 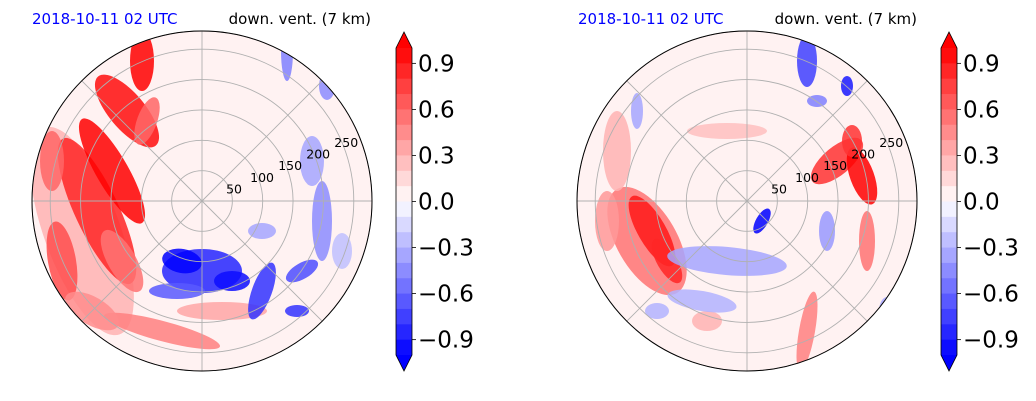 What do you see at coordinates (300, 19) in the screenshot?
I see `left-panel-variable-title: down. vent. (7 km)` at bounding box center [300, 19].